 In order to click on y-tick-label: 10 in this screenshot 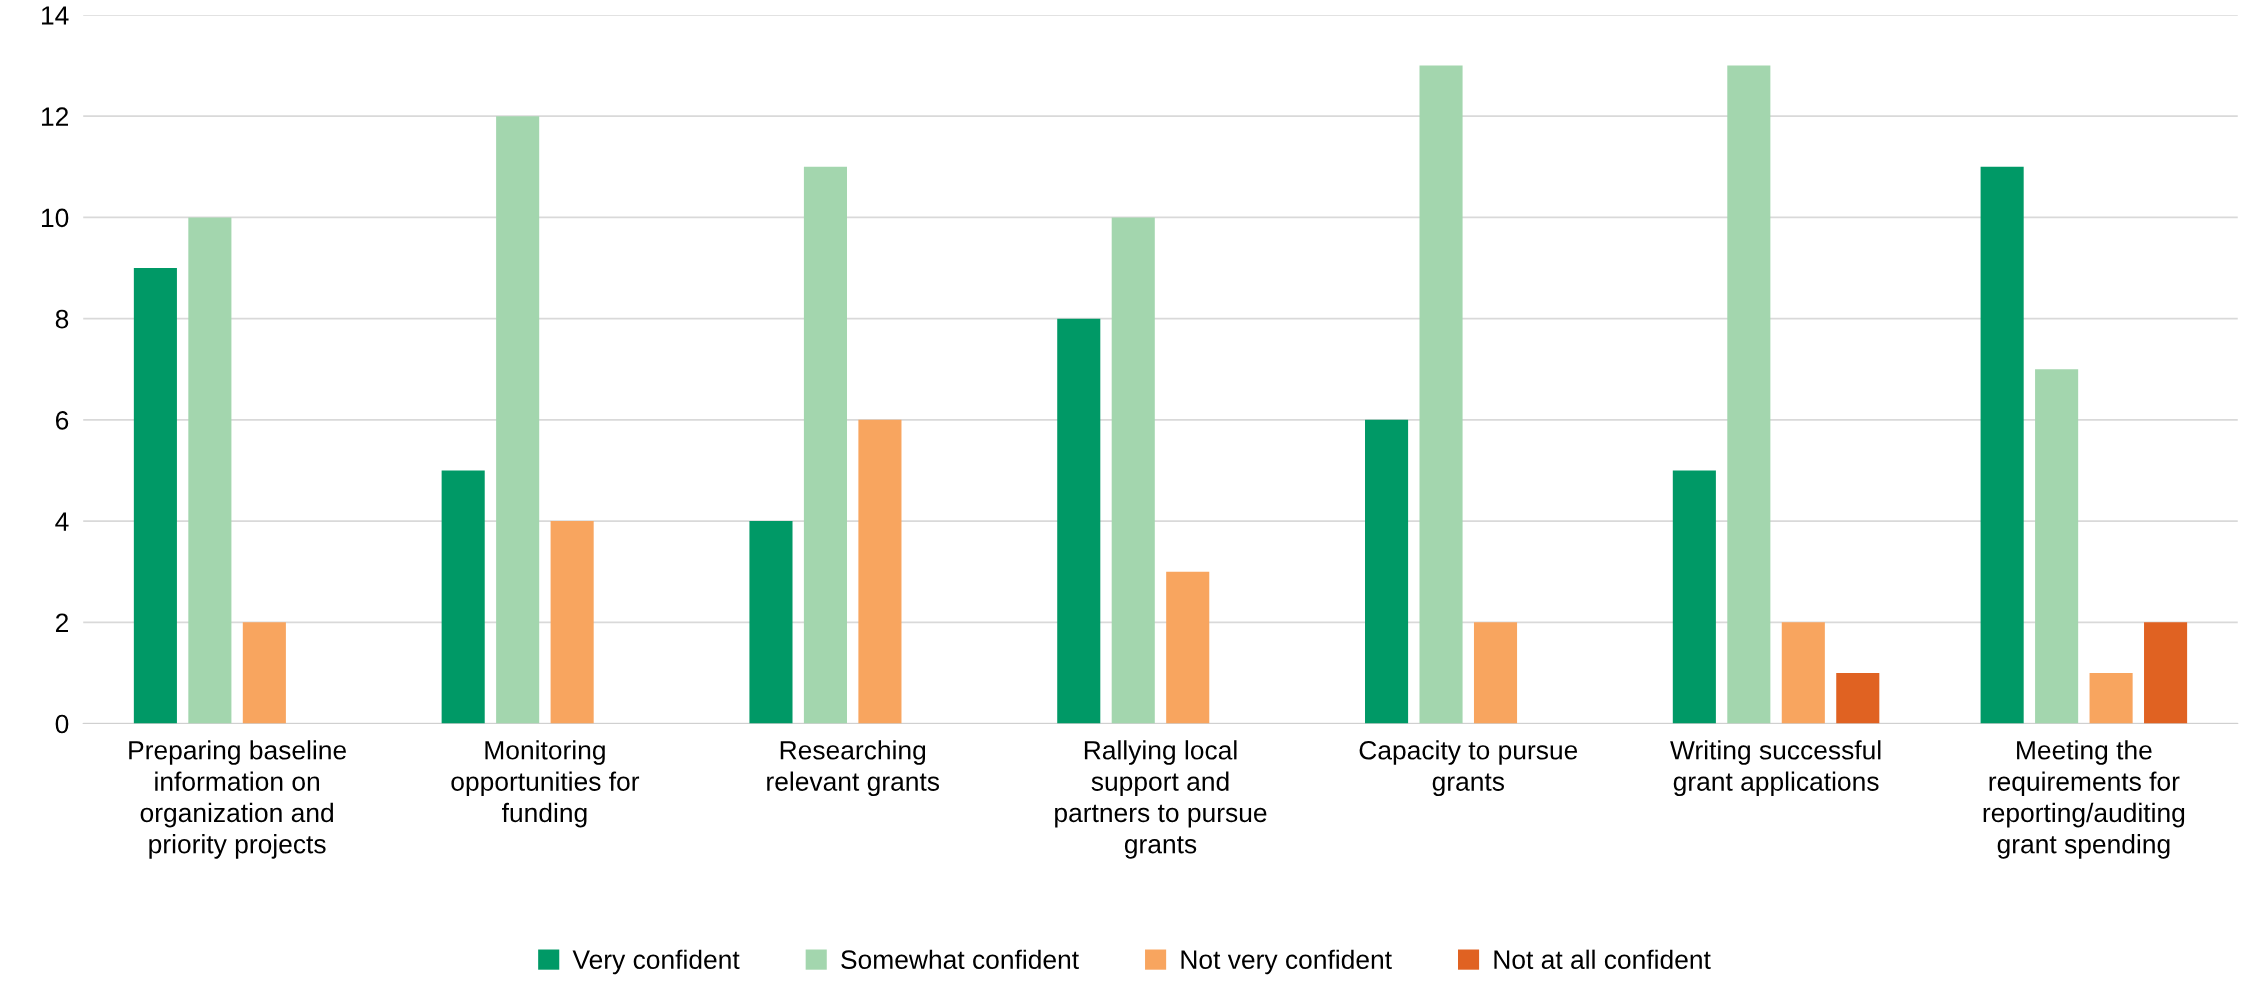, I will do `click(55, 218)`.